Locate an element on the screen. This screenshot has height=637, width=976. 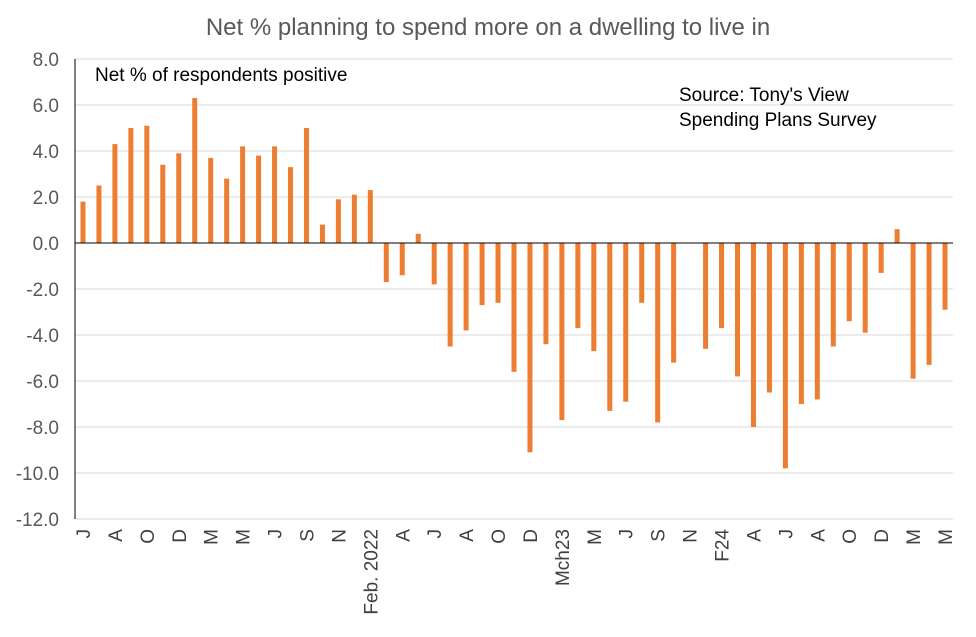
y-tick-label: 4.0 is located at coordinates (46, 152).